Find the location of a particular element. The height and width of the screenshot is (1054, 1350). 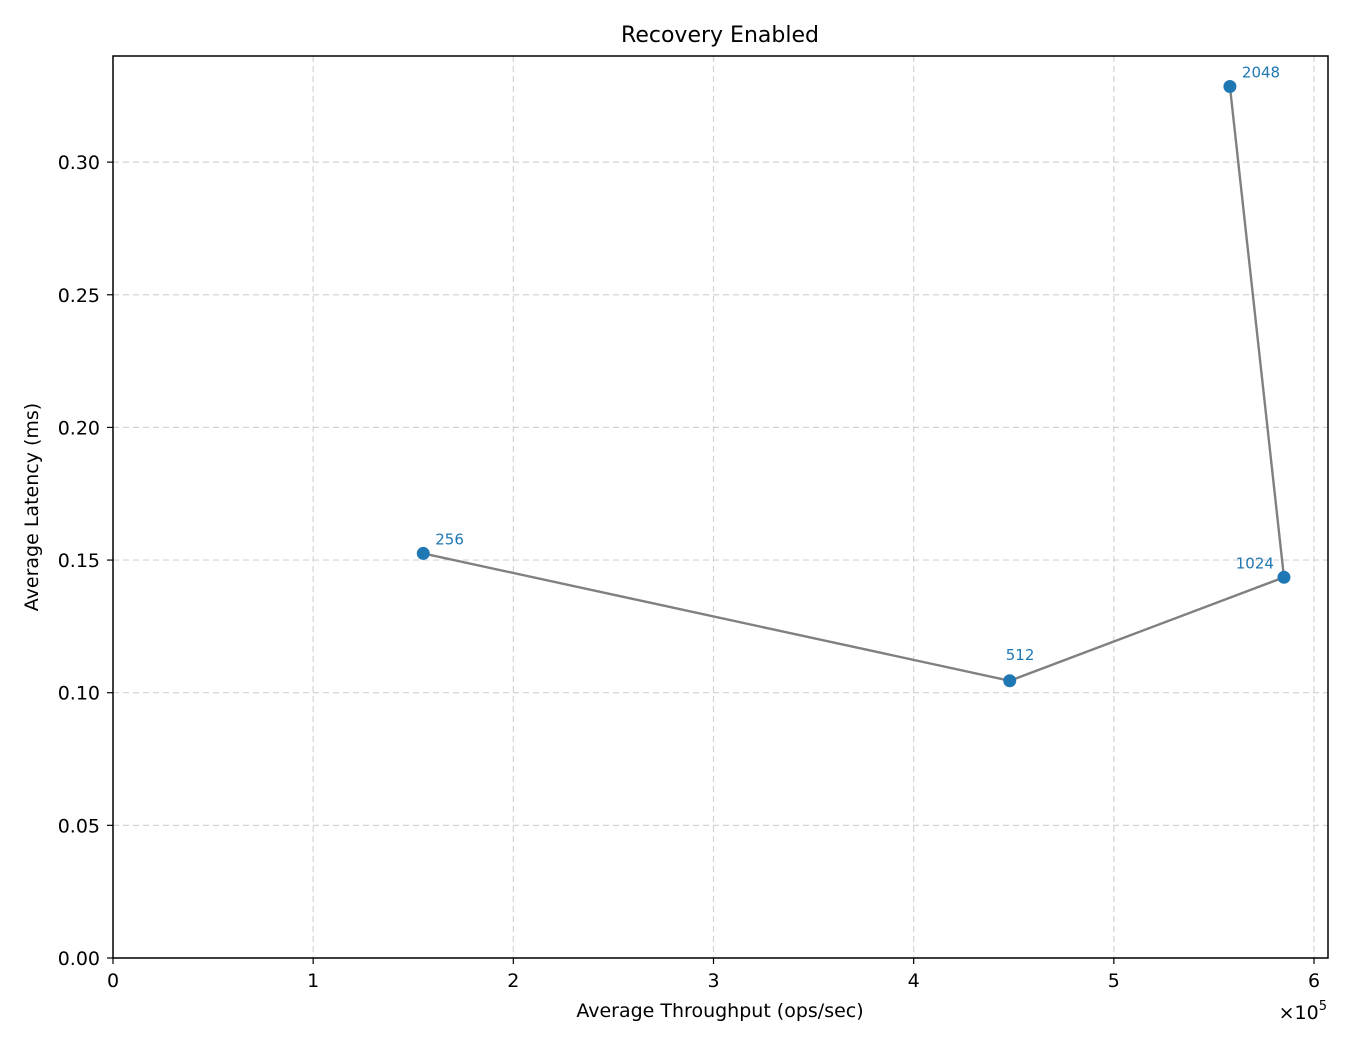

y-tick-layer: 0.00 0.05 0.10 0.15 0.20 0.25 0.30 is located at coordinates (85, 561).